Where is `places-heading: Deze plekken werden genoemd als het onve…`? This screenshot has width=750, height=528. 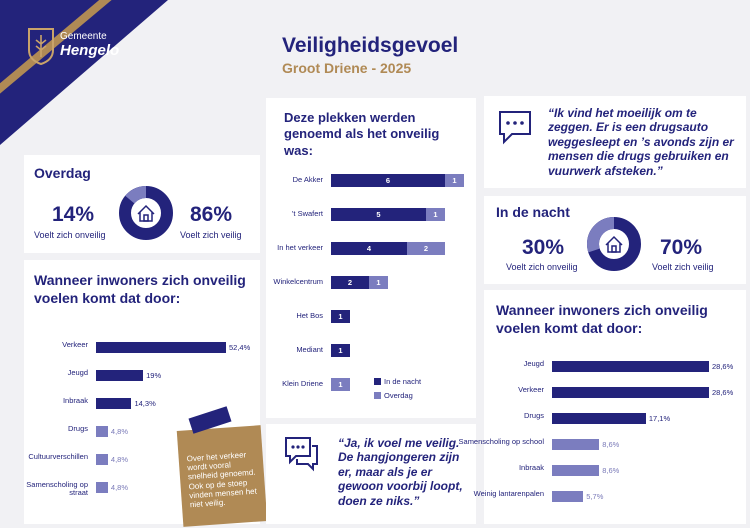
places-heading: Deze plekken werden genoemd als het onve… is located at coordinates (362, 134).